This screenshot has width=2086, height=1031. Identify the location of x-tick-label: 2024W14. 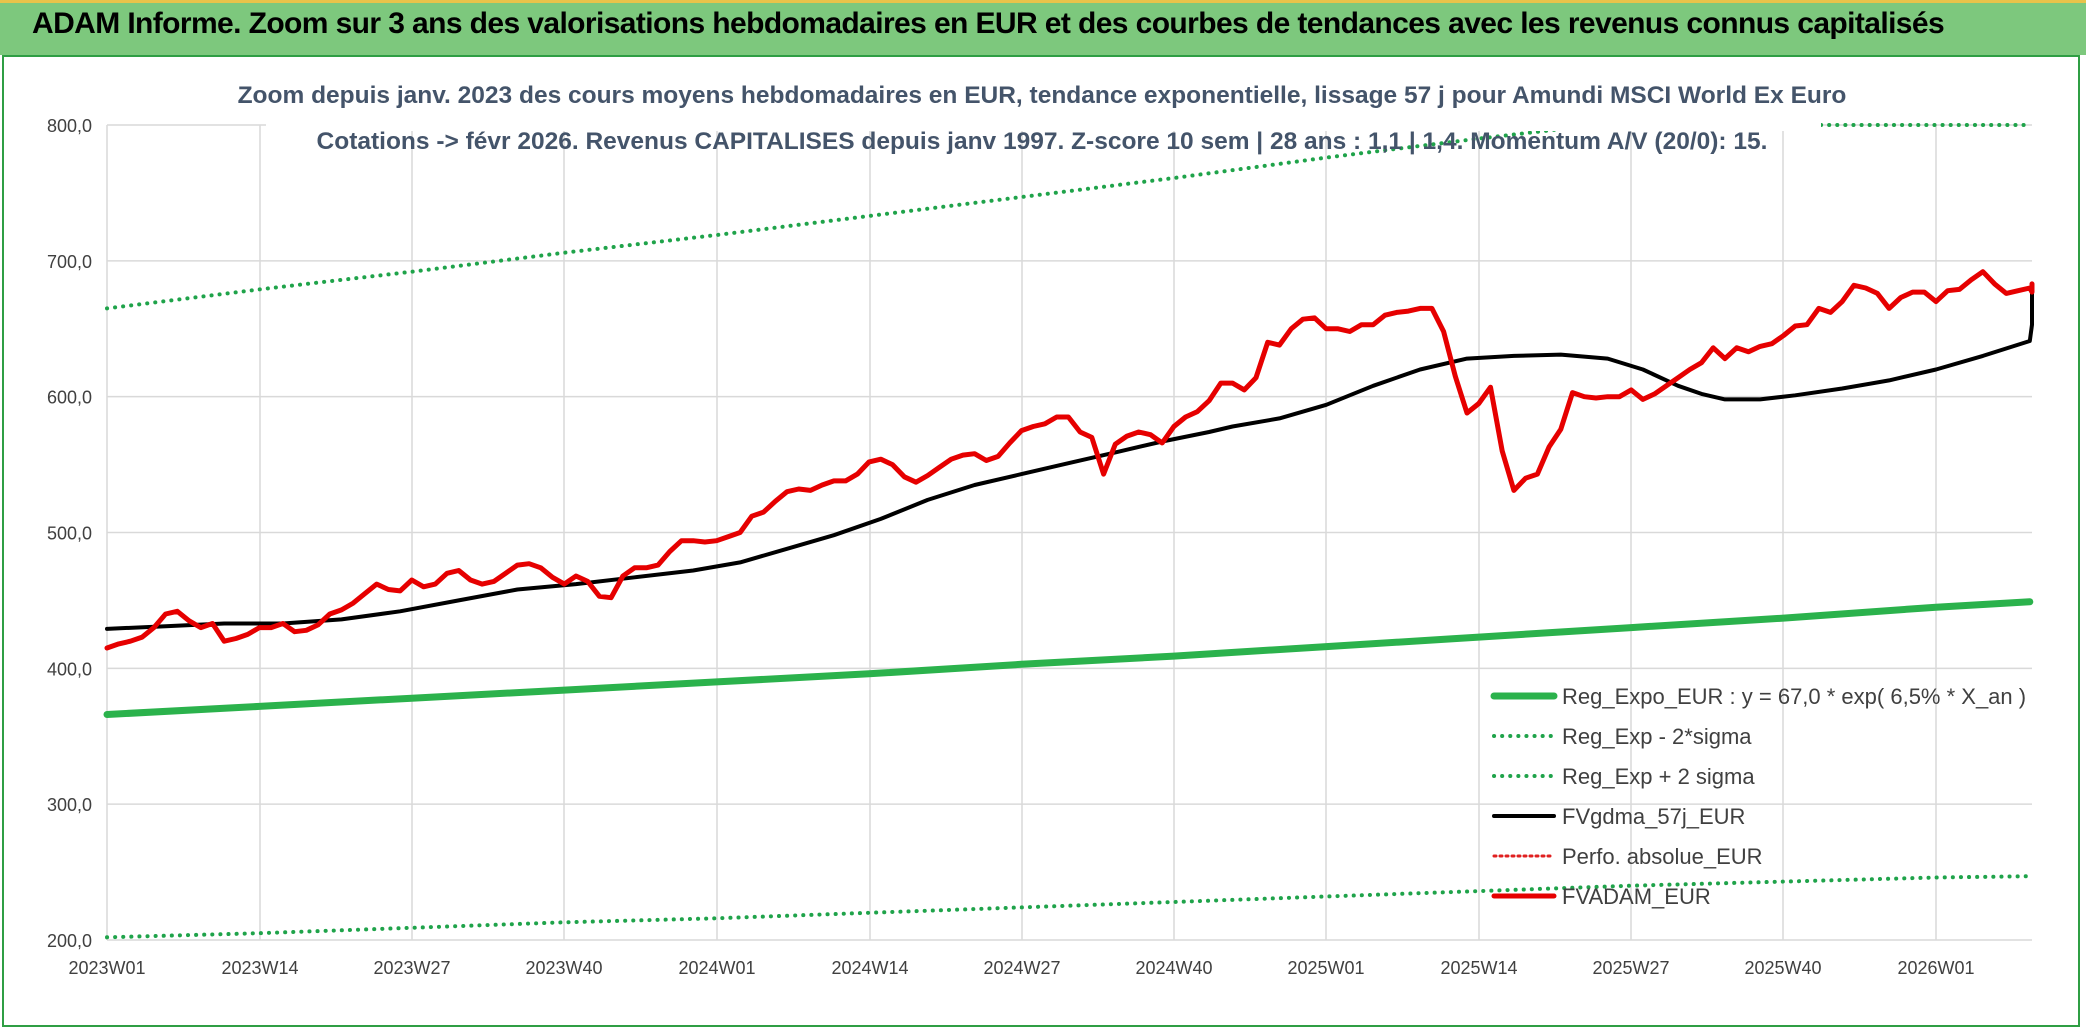
(869, 968).